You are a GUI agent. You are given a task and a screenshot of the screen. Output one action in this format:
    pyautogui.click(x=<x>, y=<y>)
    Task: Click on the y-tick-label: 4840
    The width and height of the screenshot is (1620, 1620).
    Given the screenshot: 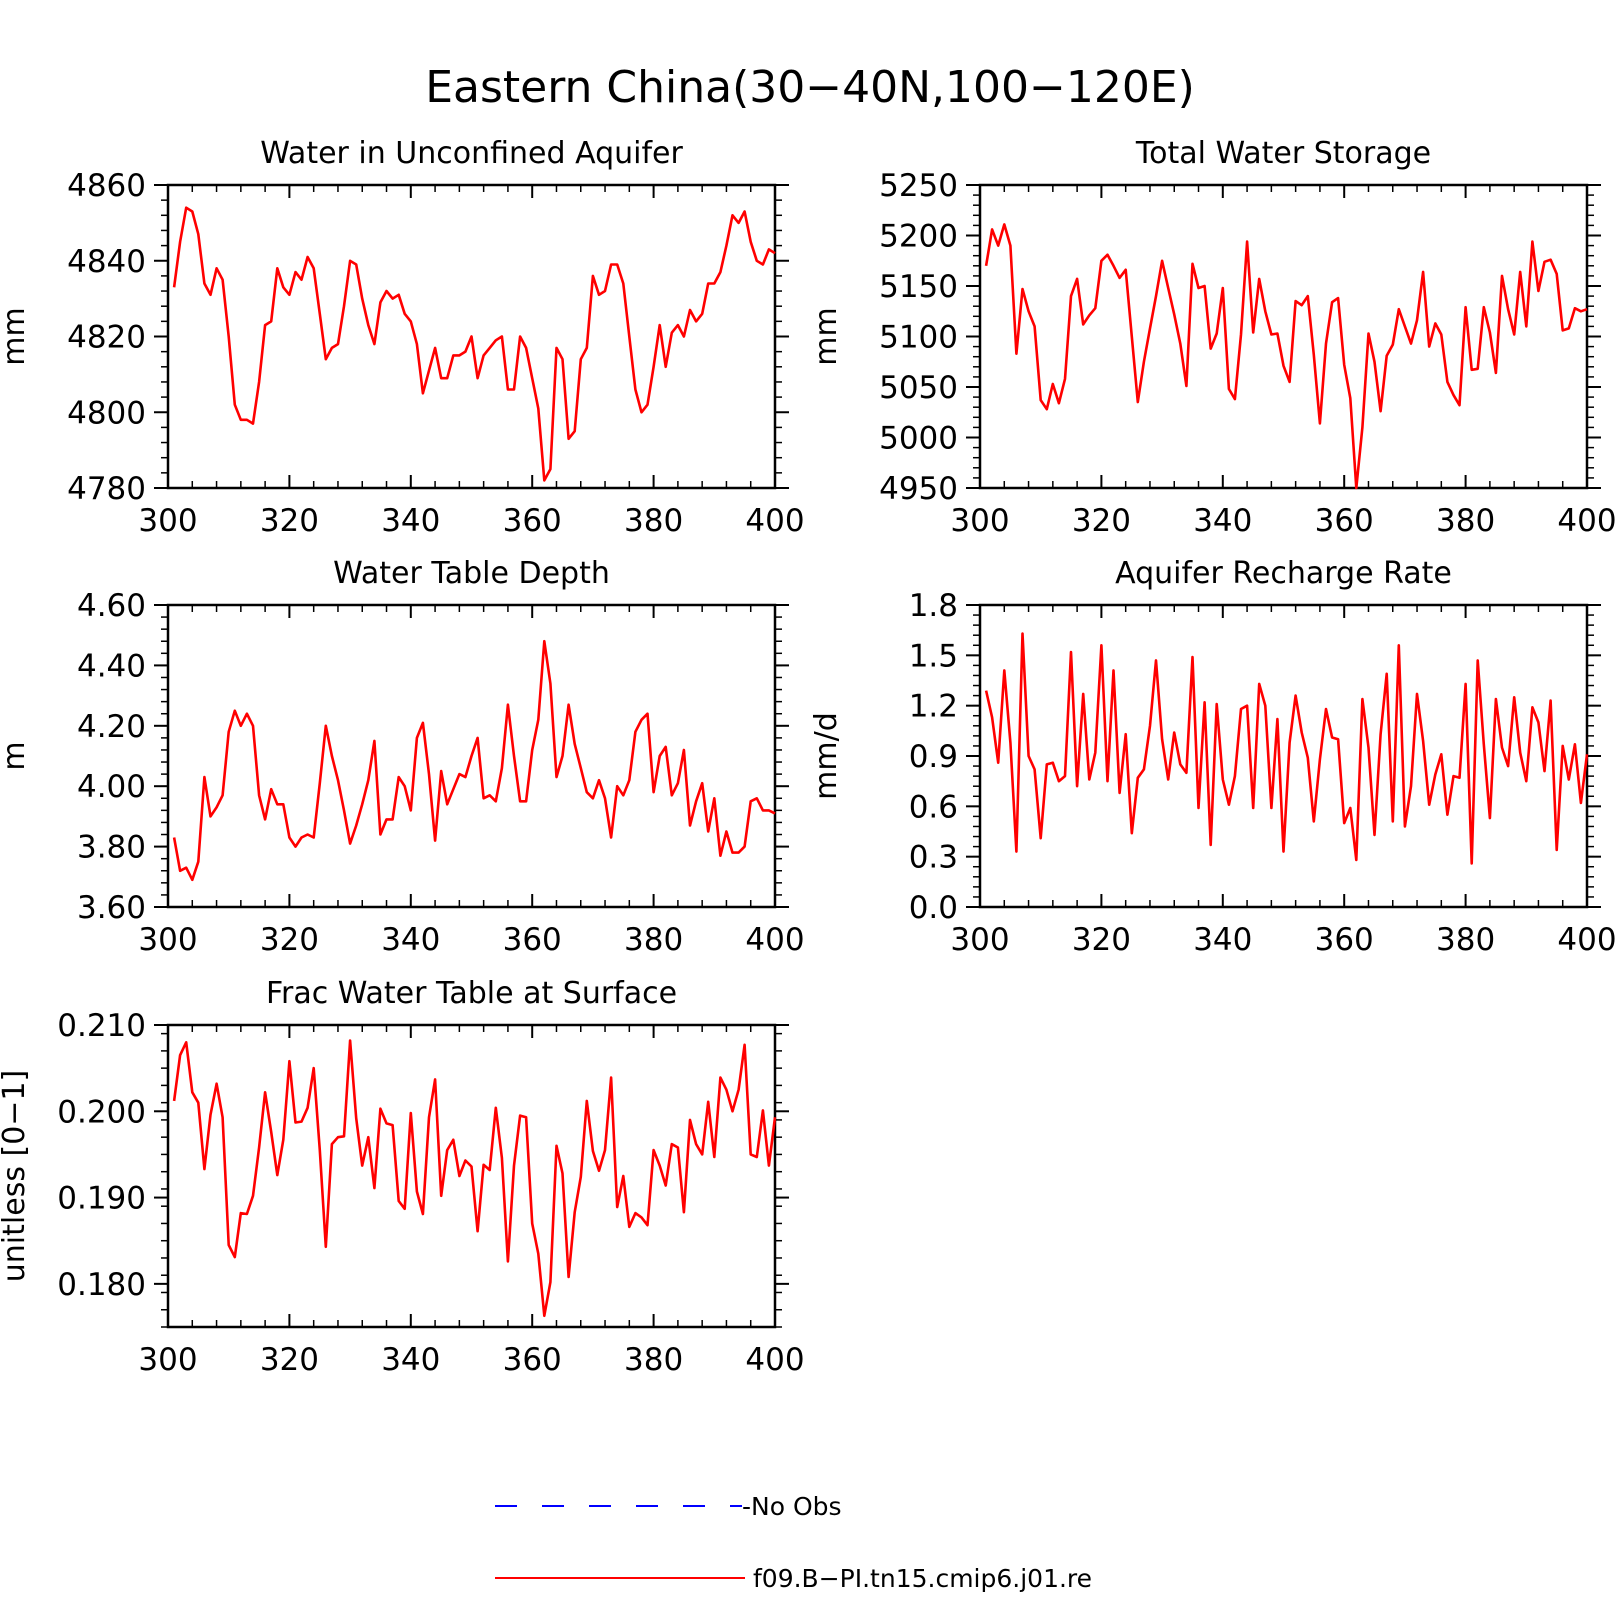 What is the action you would take?
    pyautogui.click(x=106, y=262)
    